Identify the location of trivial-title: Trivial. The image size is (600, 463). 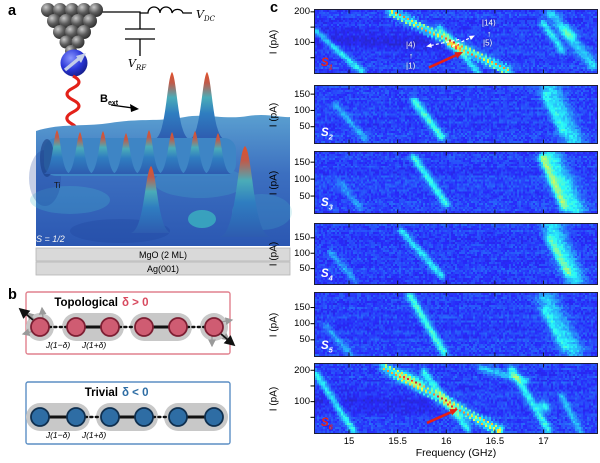
(101, 393).